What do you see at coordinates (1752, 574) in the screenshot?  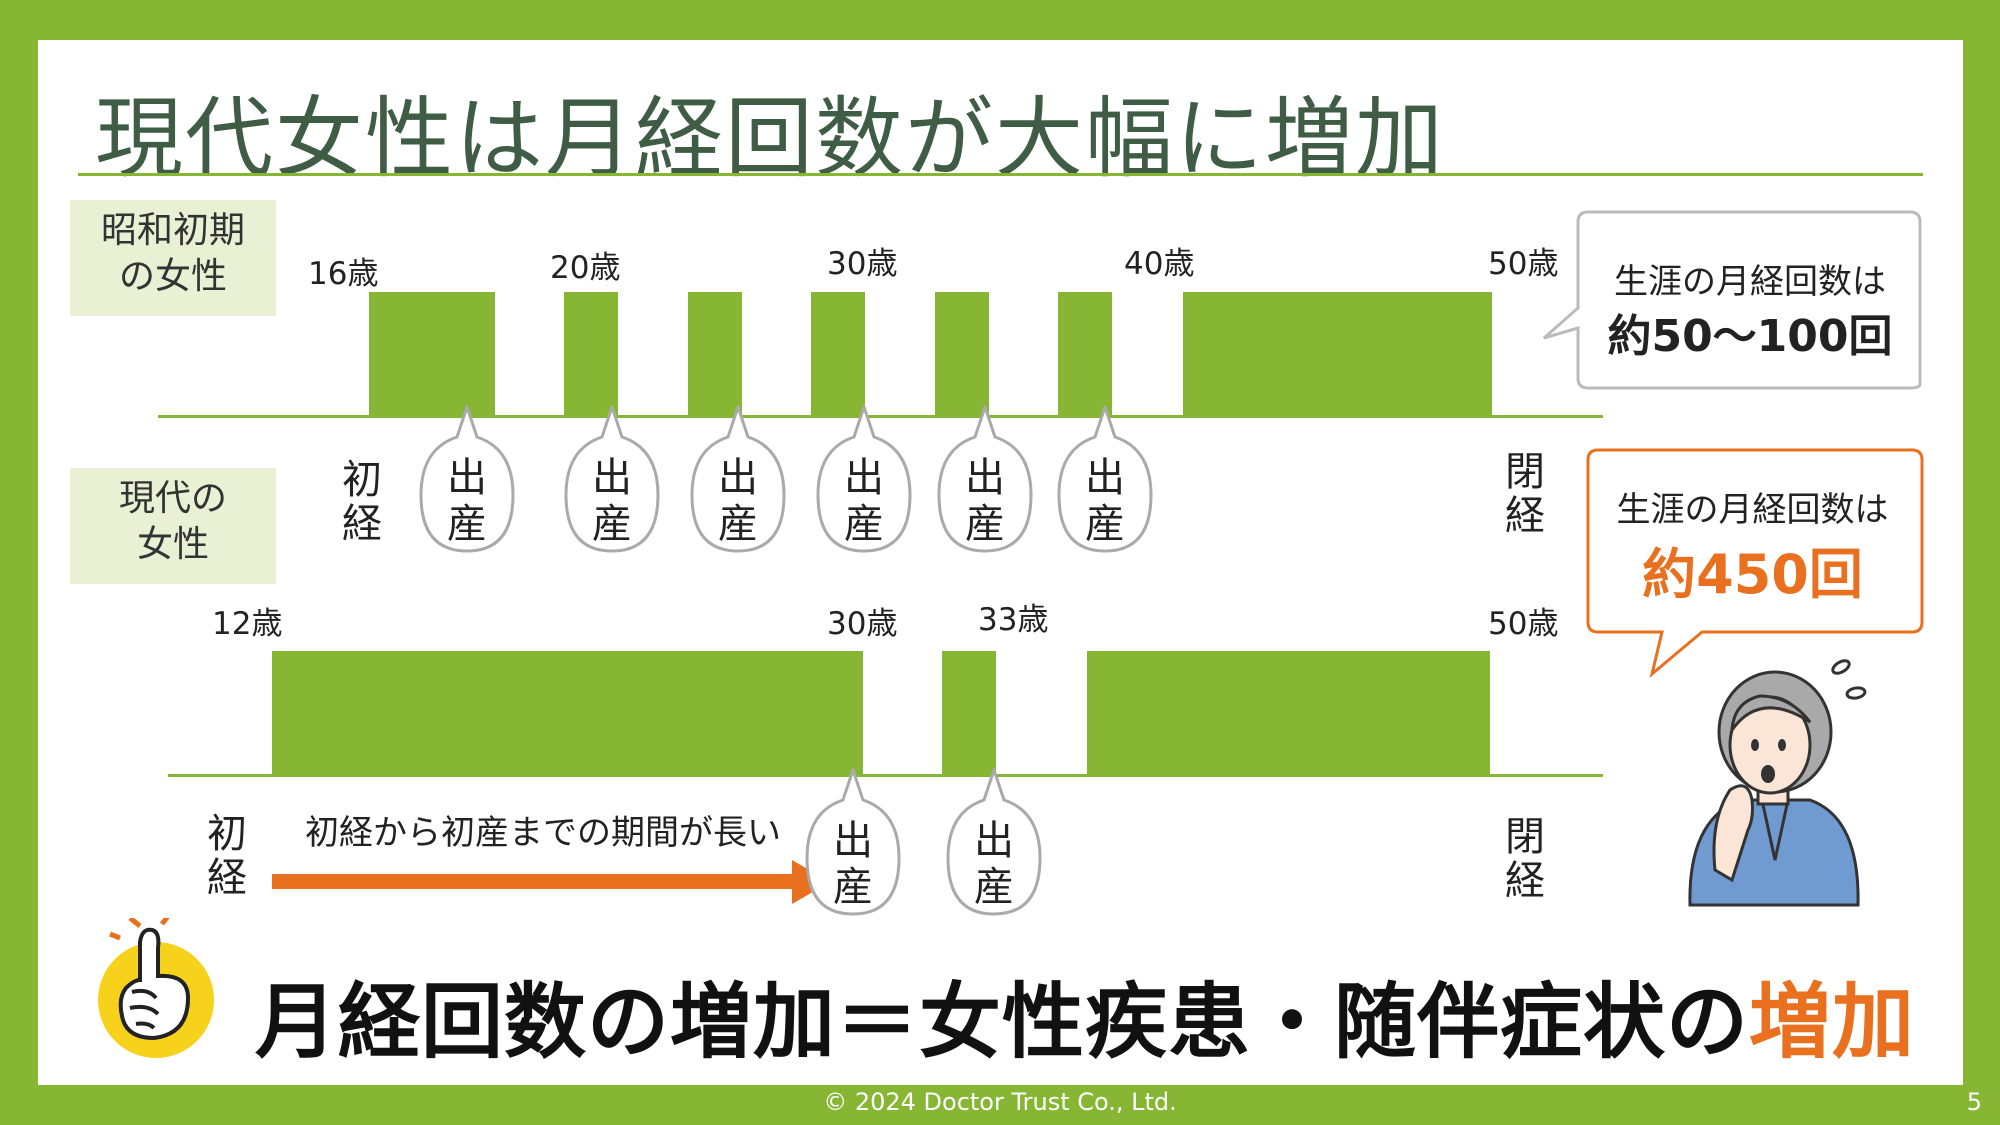 I see `callout-line2: 約450回` at bounding box center [1752, 574].